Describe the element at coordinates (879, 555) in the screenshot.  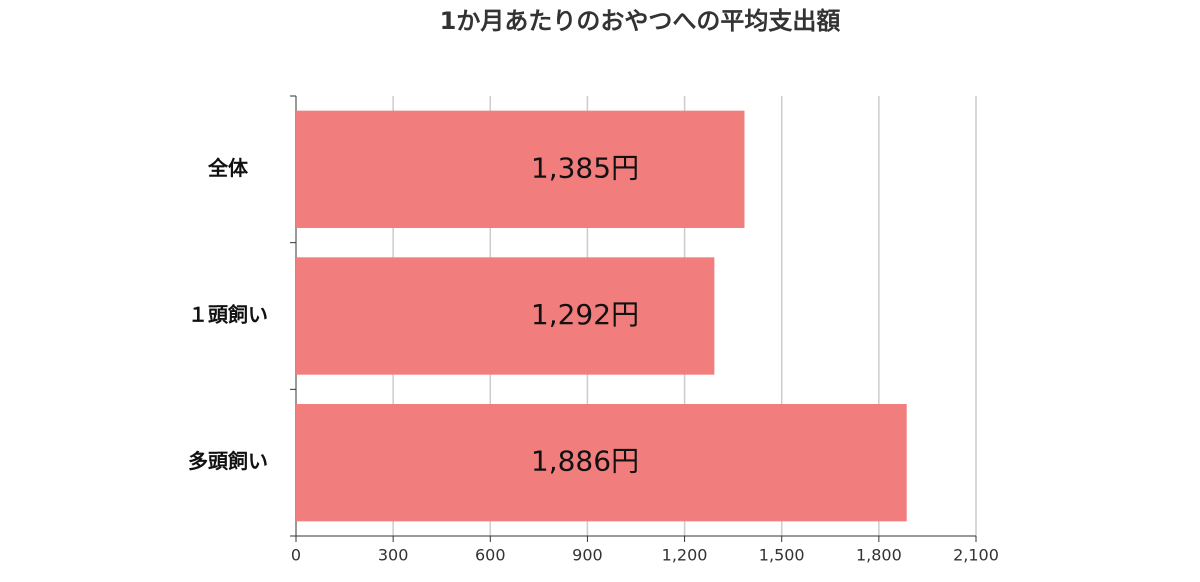
I see `x-tick-label: 1,800` at that location.